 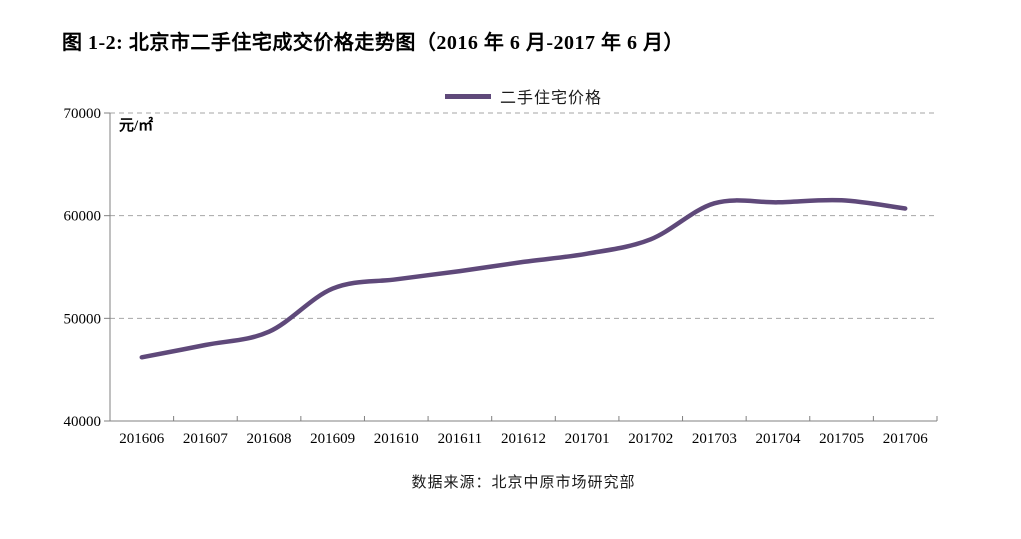 I want to click on legend: 二手住宅价格, so click(x=523, y=96).